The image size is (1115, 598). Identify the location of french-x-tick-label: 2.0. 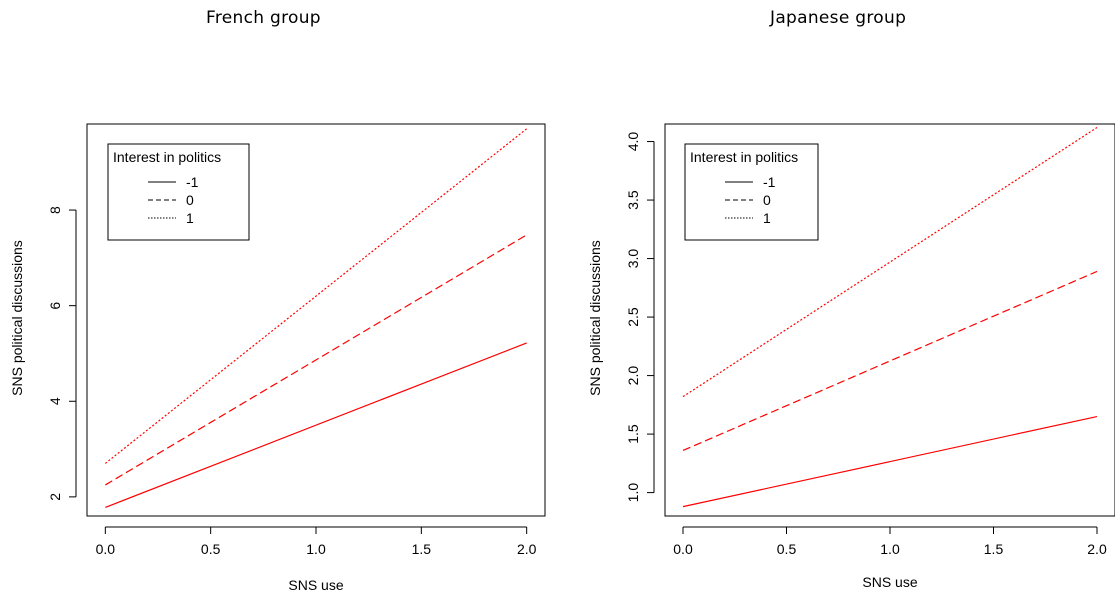
(527, 549).